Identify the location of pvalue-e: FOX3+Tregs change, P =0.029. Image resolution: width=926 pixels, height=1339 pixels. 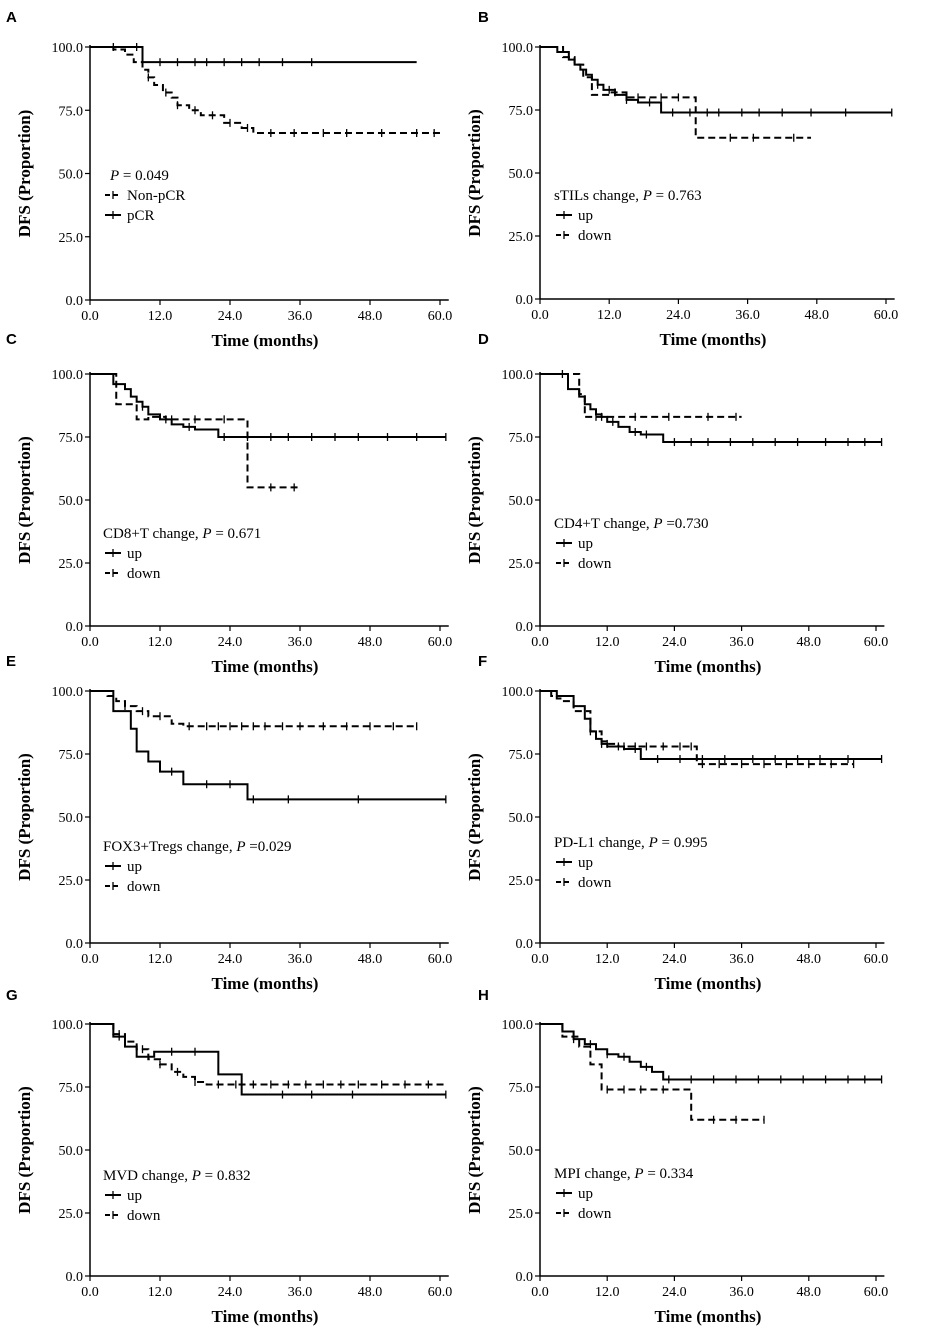
(197, 847).